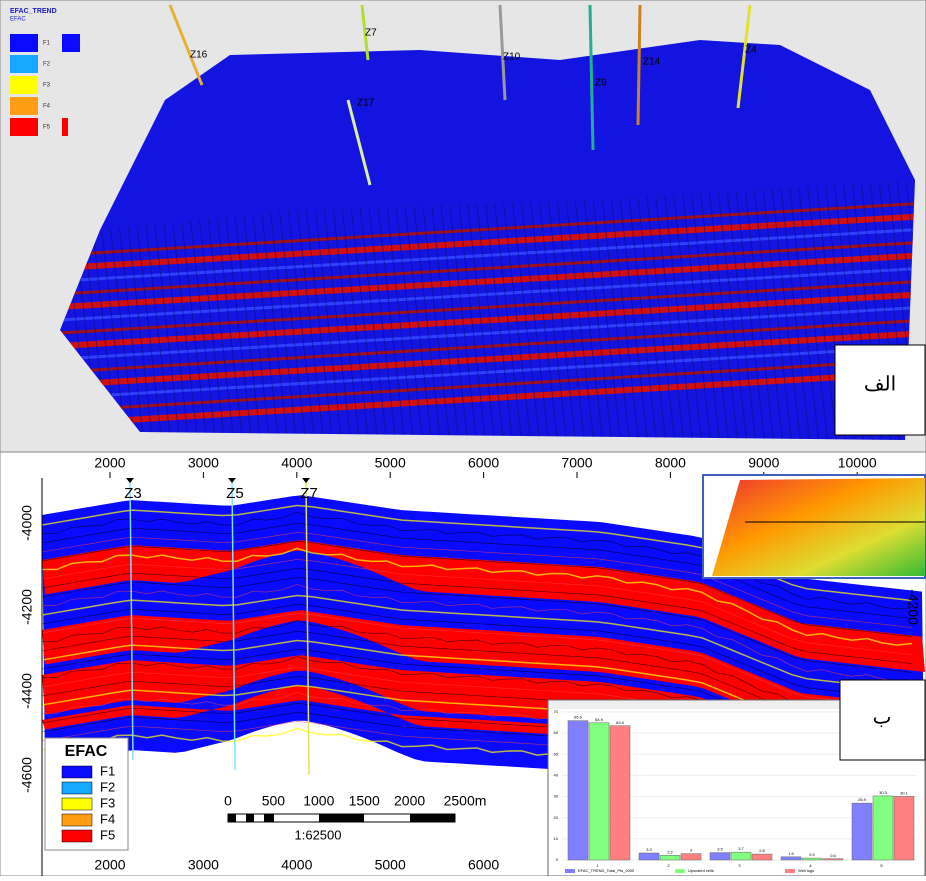 This screenshot has height=881, width=926. What do you see at coordinates (366, 103) in the screenshot?
I see `well-label: Z17` at bounding box center [366, 103].